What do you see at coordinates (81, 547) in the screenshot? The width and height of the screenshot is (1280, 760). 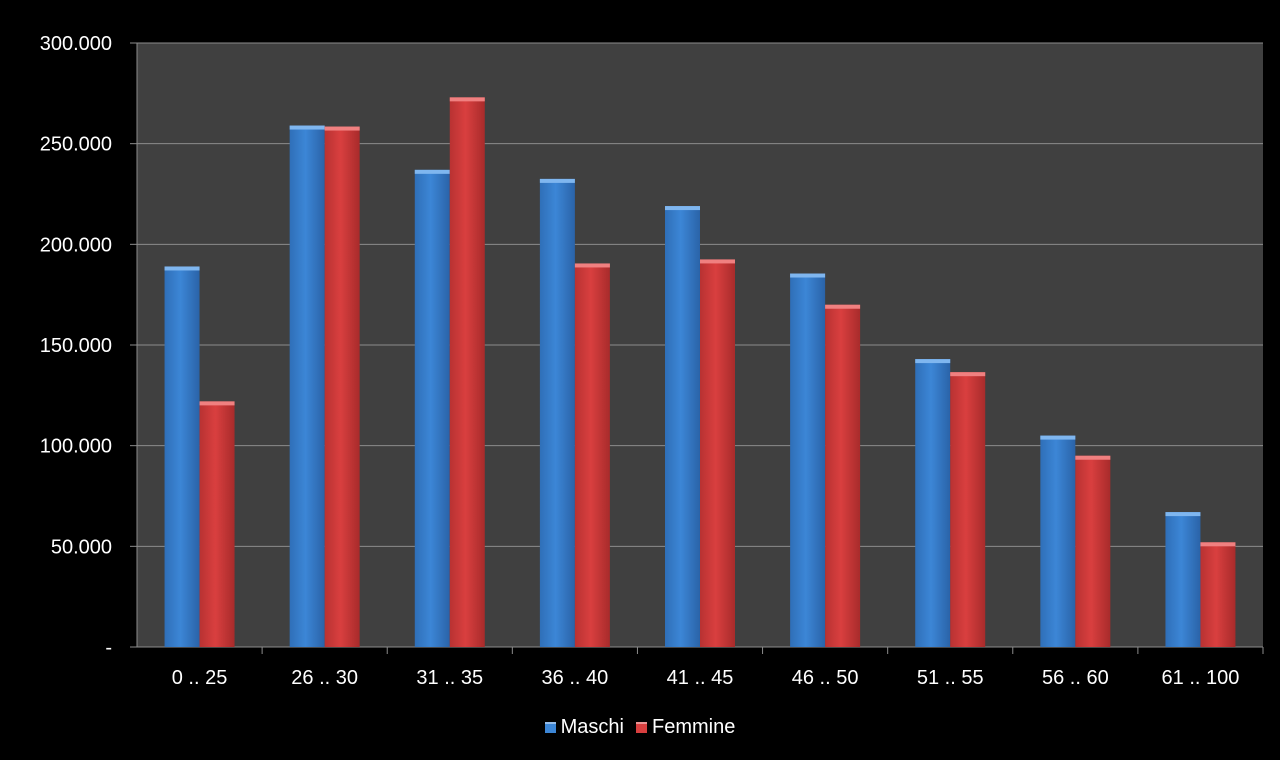 I see `y-tick-label: 50.000` at bounding box center [81, 547].